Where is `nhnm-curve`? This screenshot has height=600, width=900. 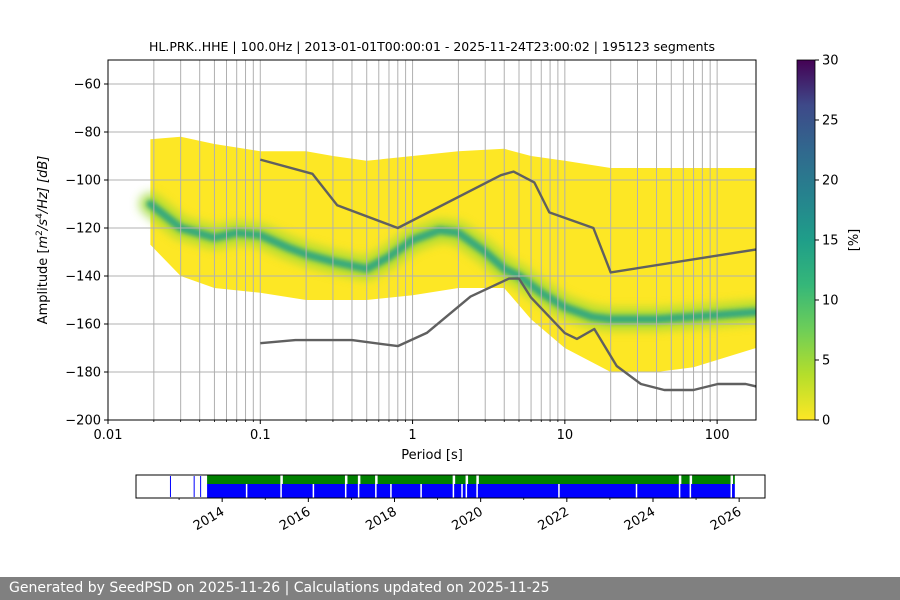 nhnm-curve is located at coordinates (507, 216).